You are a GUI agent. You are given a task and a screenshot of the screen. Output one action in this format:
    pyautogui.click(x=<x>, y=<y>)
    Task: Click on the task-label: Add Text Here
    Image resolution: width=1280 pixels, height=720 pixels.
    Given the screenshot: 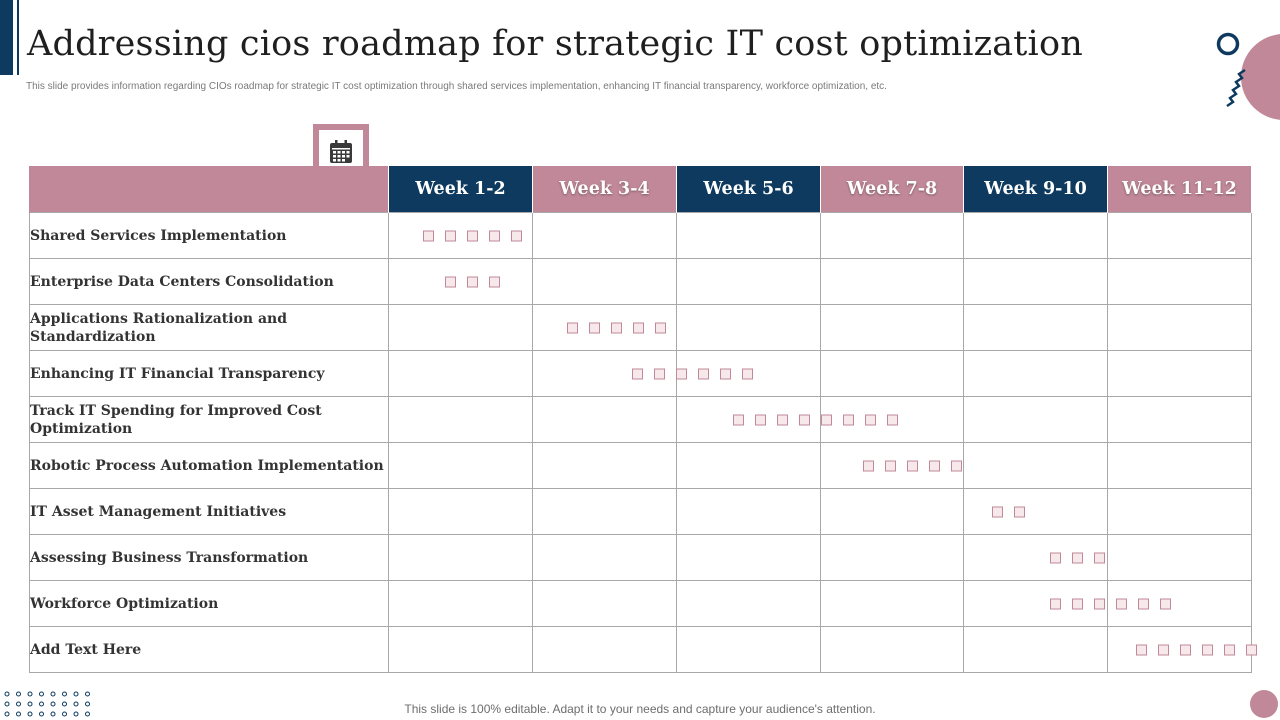 What is the action you would take?
    pyautogui.click(x=209, y=649)
    